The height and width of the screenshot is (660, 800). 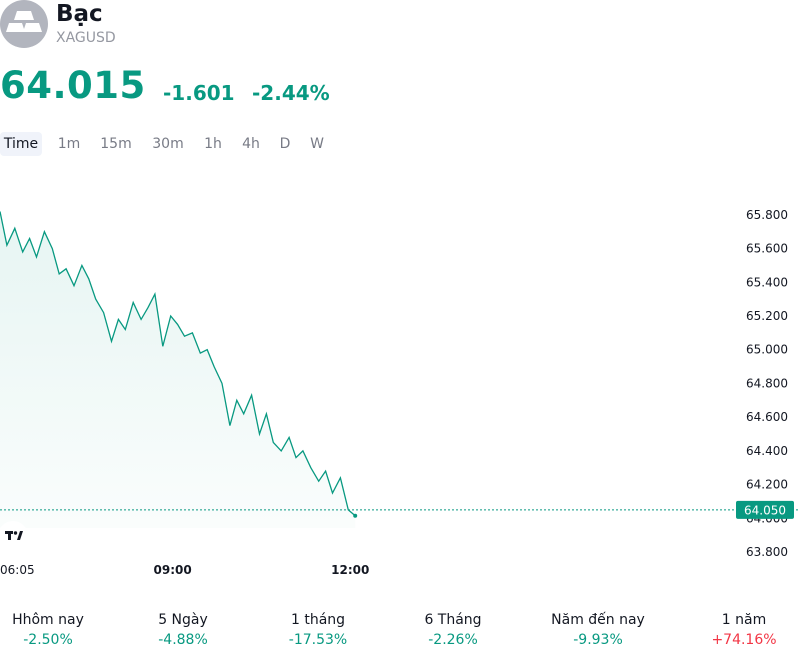 What do you see at coordinates (767, 552) in the screenshot?
I see `y-tick-label: 63.800` at bounding box center [767, 552].